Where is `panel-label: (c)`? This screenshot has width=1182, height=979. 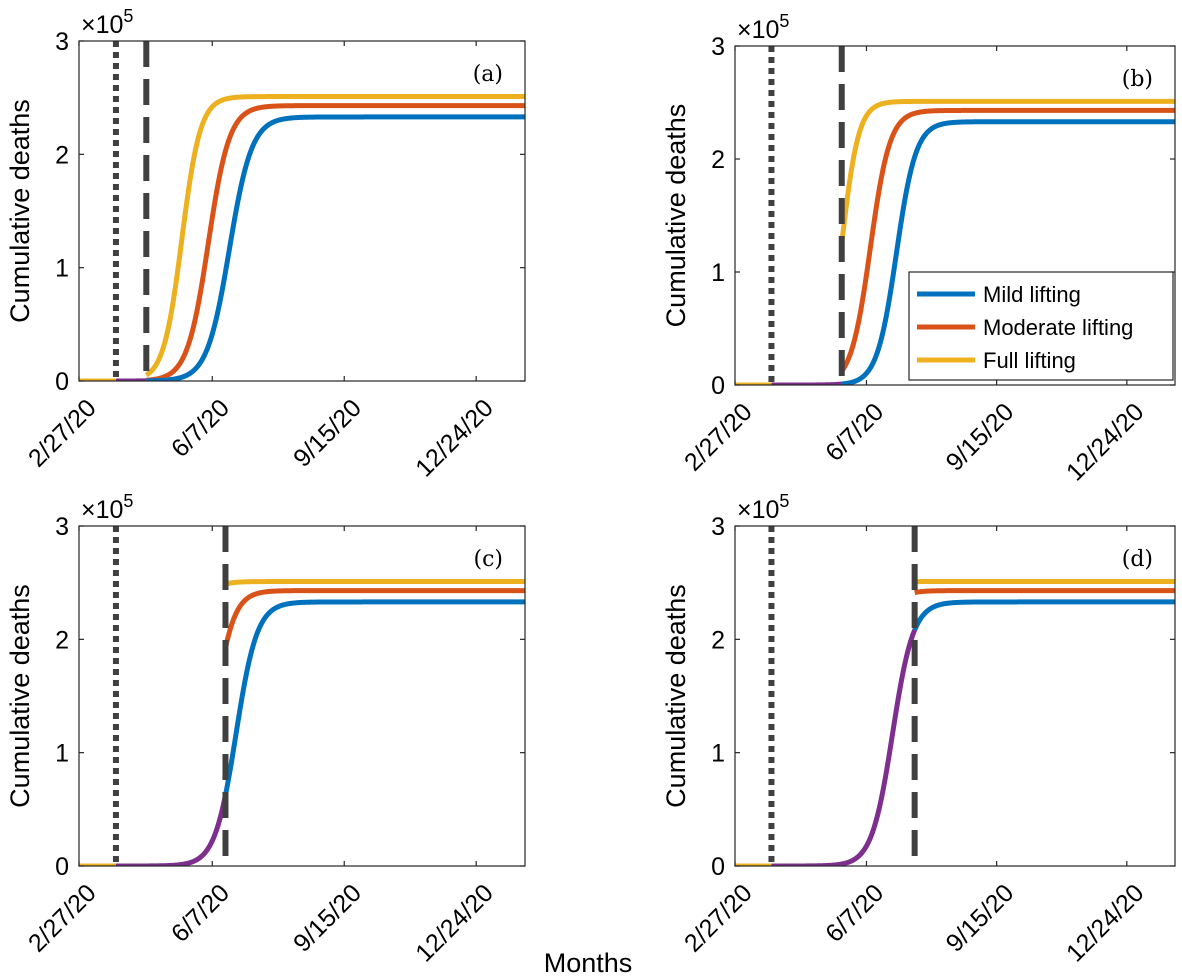 panel-label: (c) is located at coordinates (489, 559).